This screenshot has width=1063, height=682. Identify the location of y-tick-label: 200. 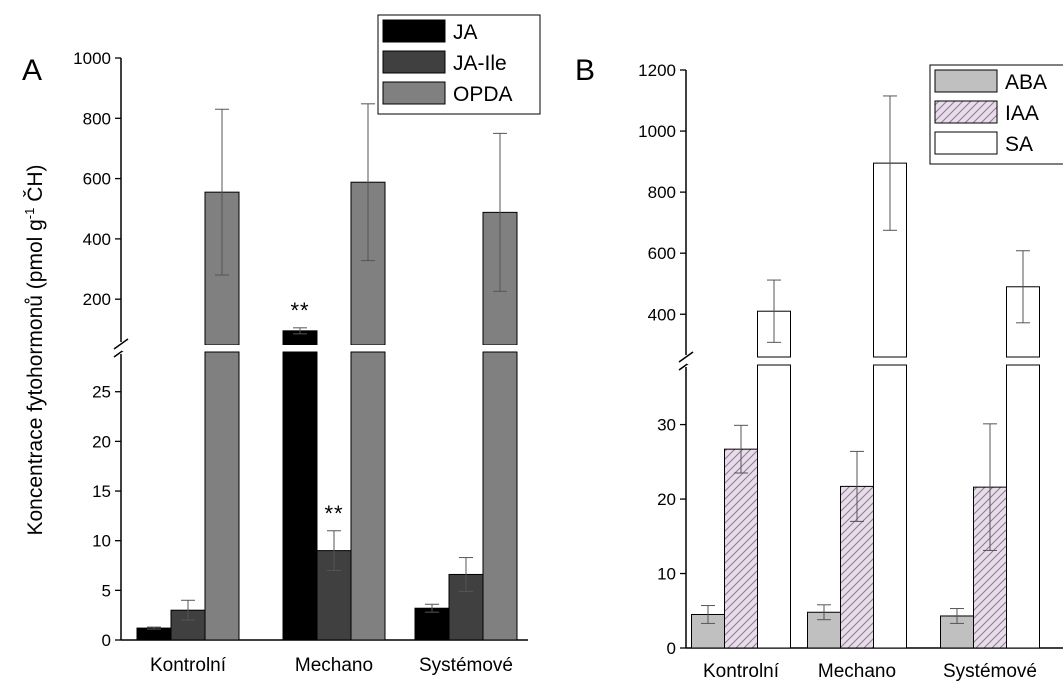
(97, 299).